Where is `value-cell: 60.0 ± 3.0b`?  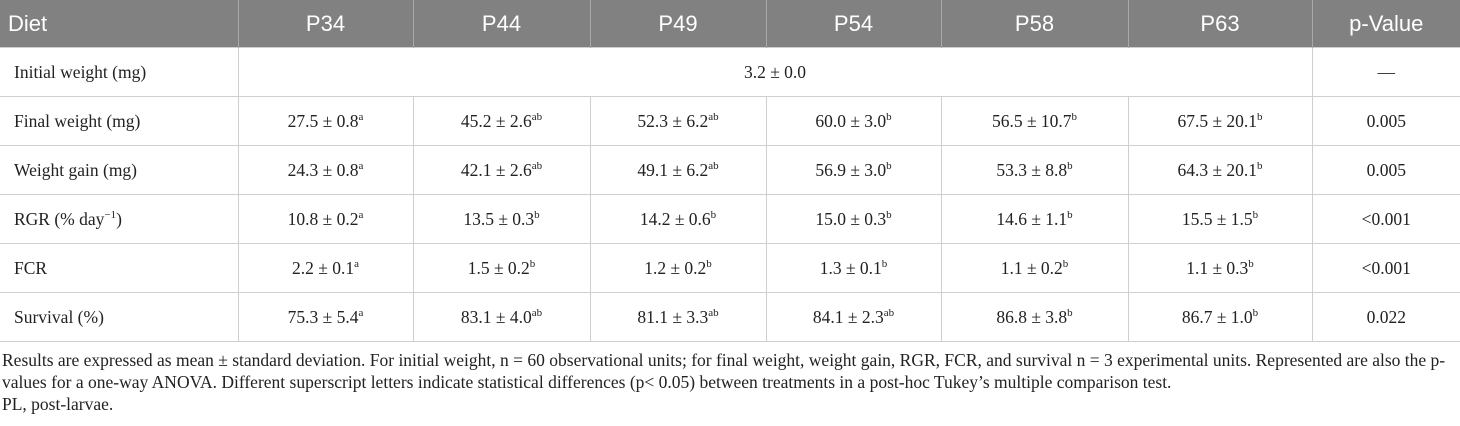 value-cell: 60.0 ± 3.0b is located at coordinates (853, 121).